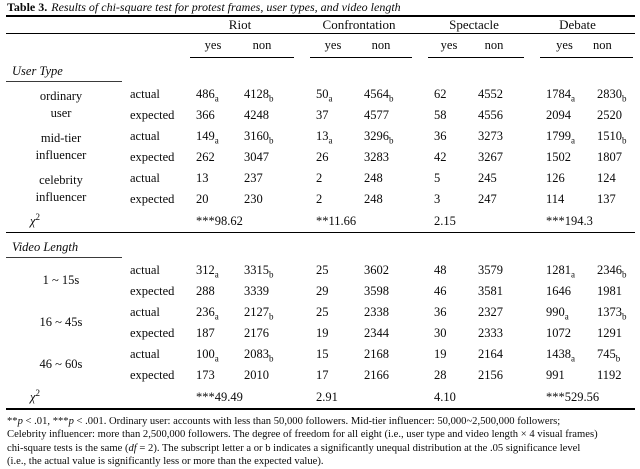  Describe the element at coordinates (61, 322) in the screenshot. I see `row-label-16-45s: 16 ~ 45s` at that location.